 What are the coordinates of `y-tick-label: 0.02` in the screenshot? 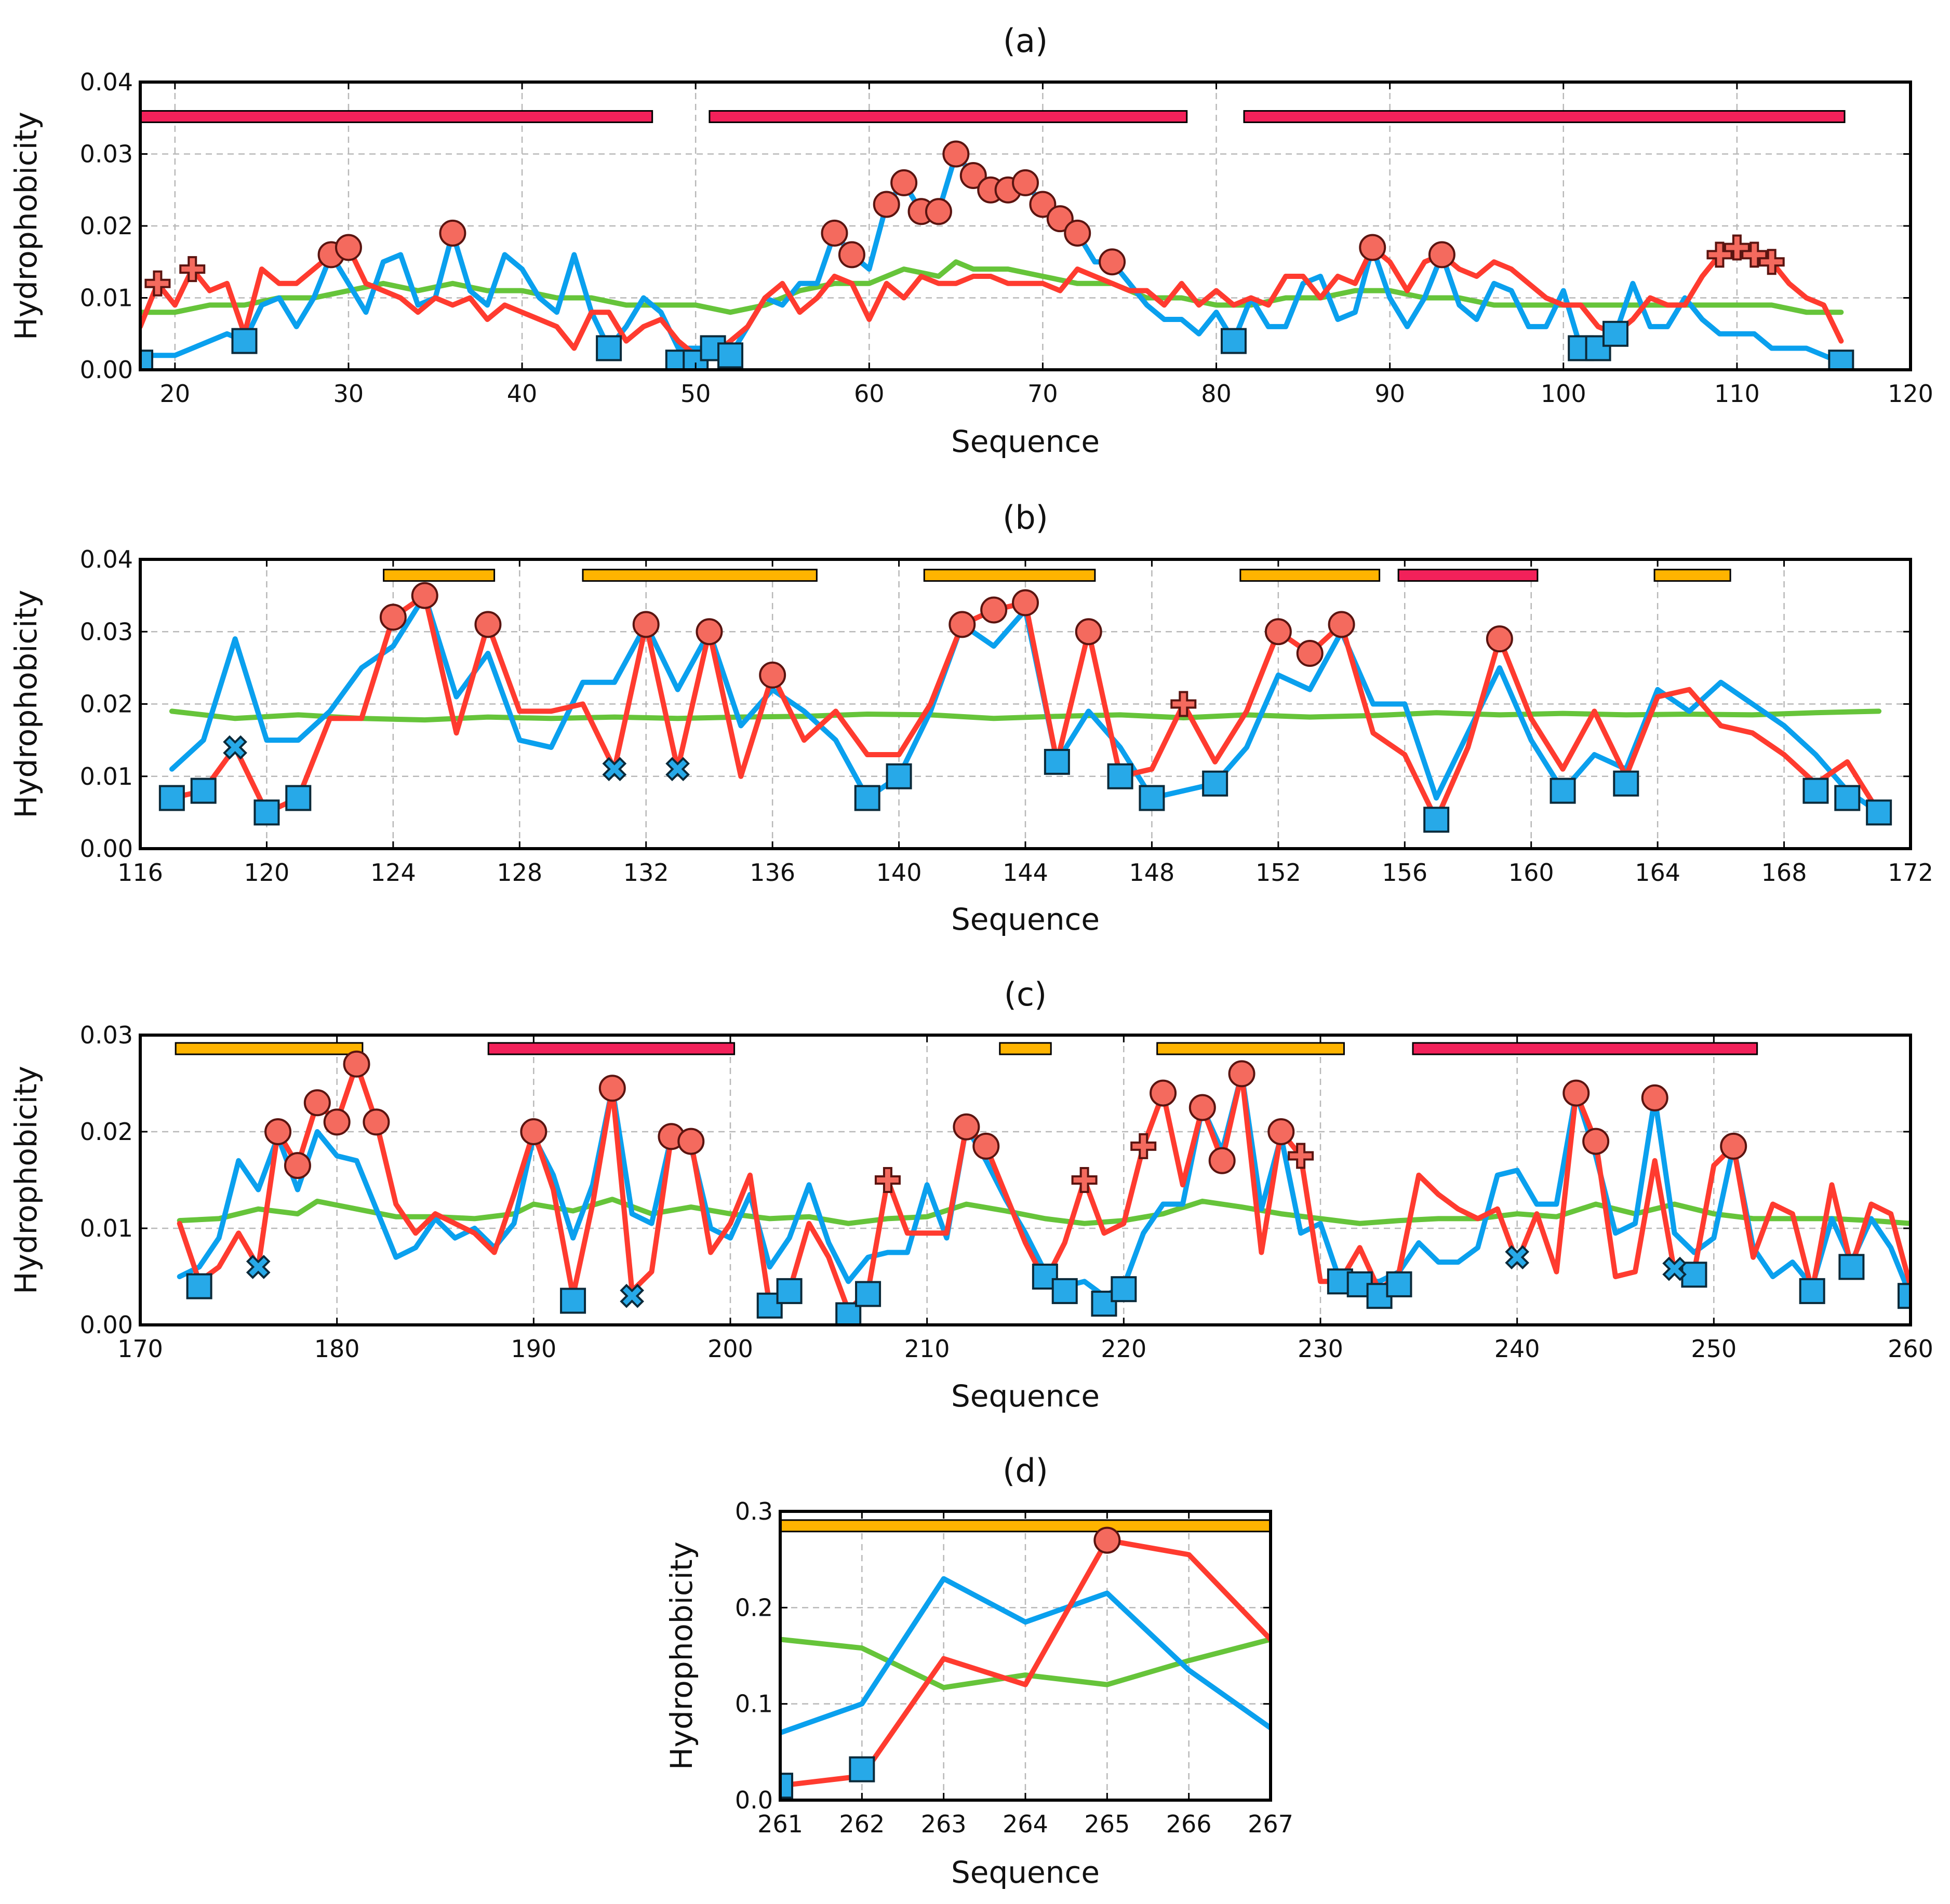 It's located at (106, 226).